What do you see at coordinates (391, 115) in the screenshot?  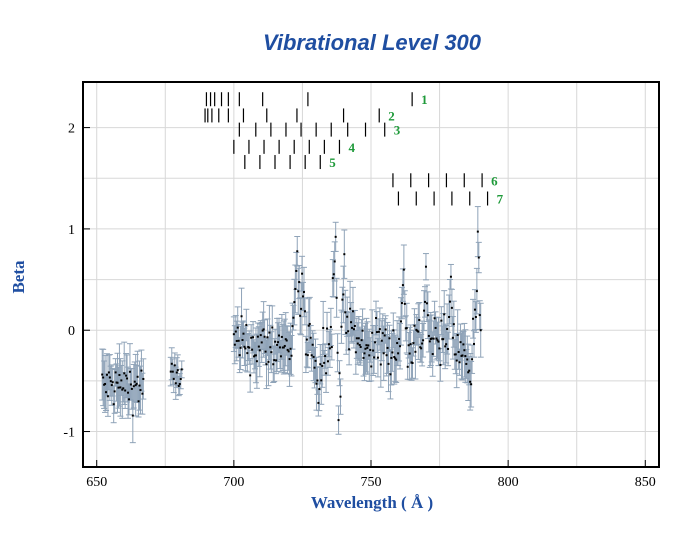 I see `band-label: 2` at bounding box center [391, 115].